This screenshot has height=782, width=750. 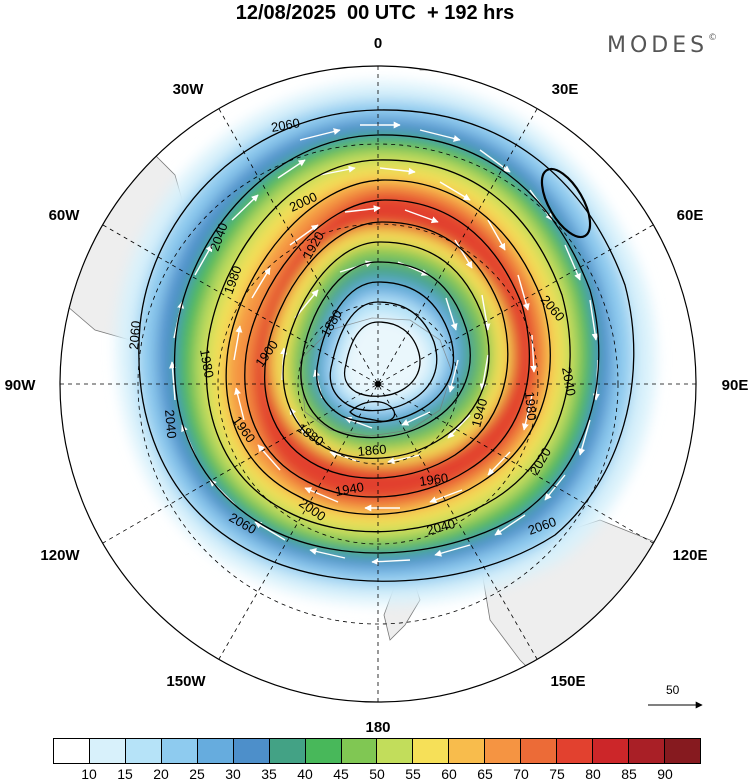 I want to click on contour-label-2060-left: 2060, so click(x=134, y=335).